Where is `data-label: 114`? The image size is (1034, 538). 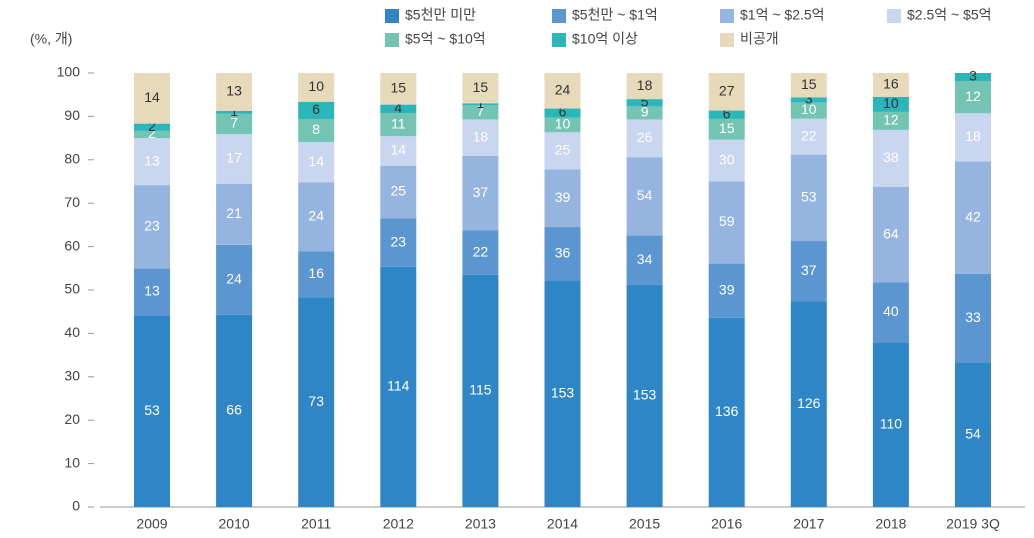 data-label: 114 is located at coordinates (398, 386).